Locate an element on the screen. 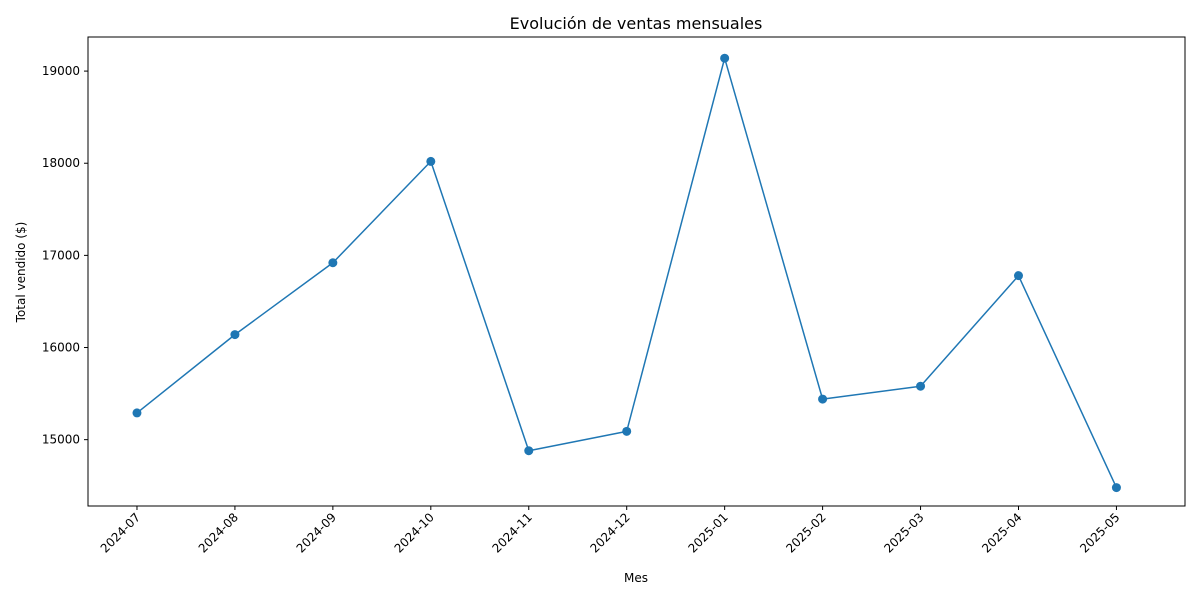  y-tick-label: 19000 is located at coordinates (61, 71).